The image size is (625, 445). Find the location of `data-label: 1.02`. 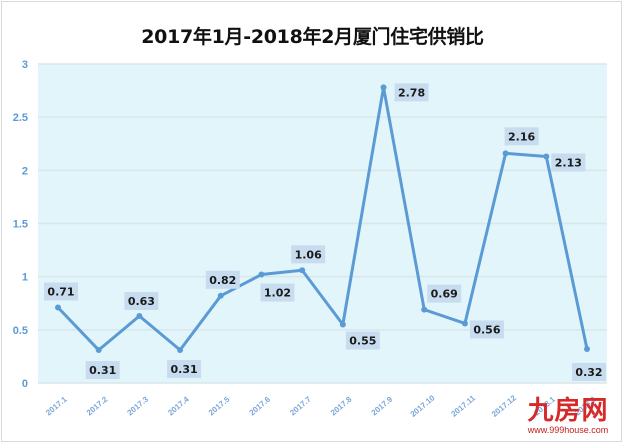

data-label: 1.02 is located at coordinates (277, 293).